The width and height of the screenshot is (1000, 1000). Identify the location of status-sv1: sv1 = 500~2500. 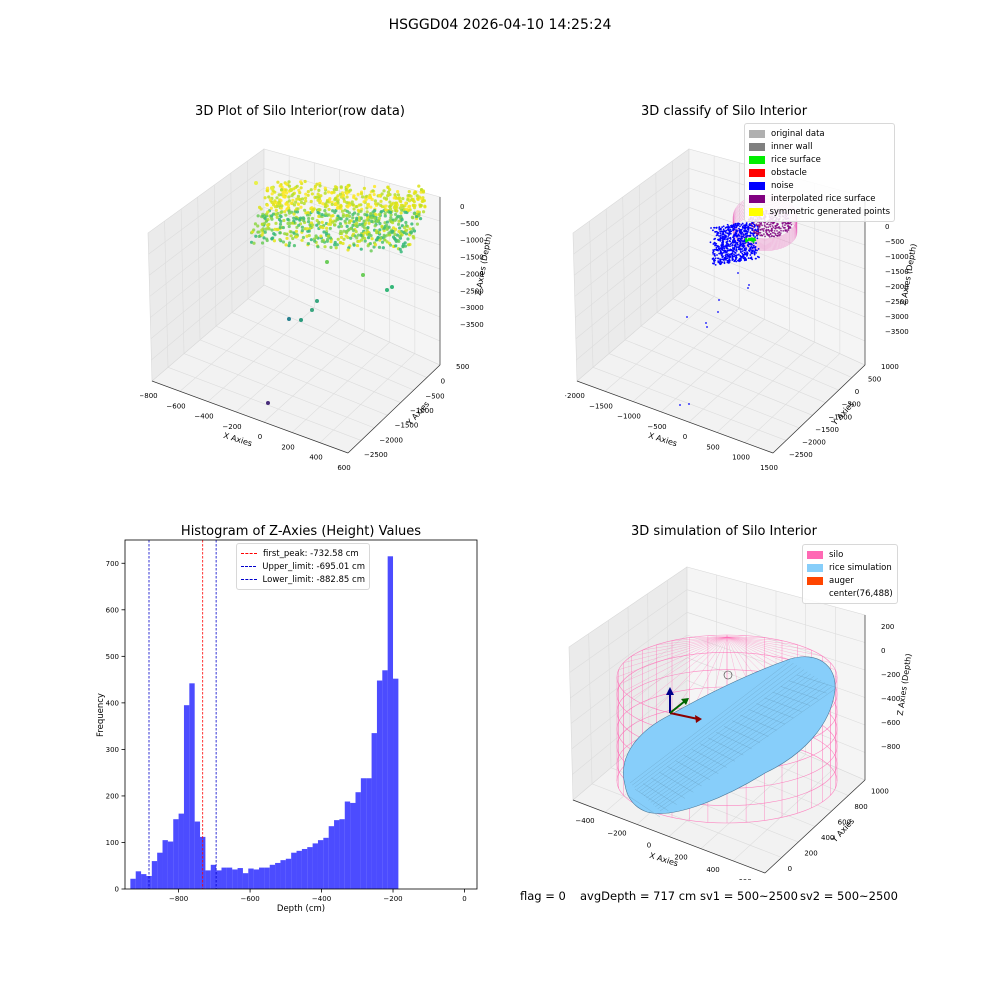
(749, 896).